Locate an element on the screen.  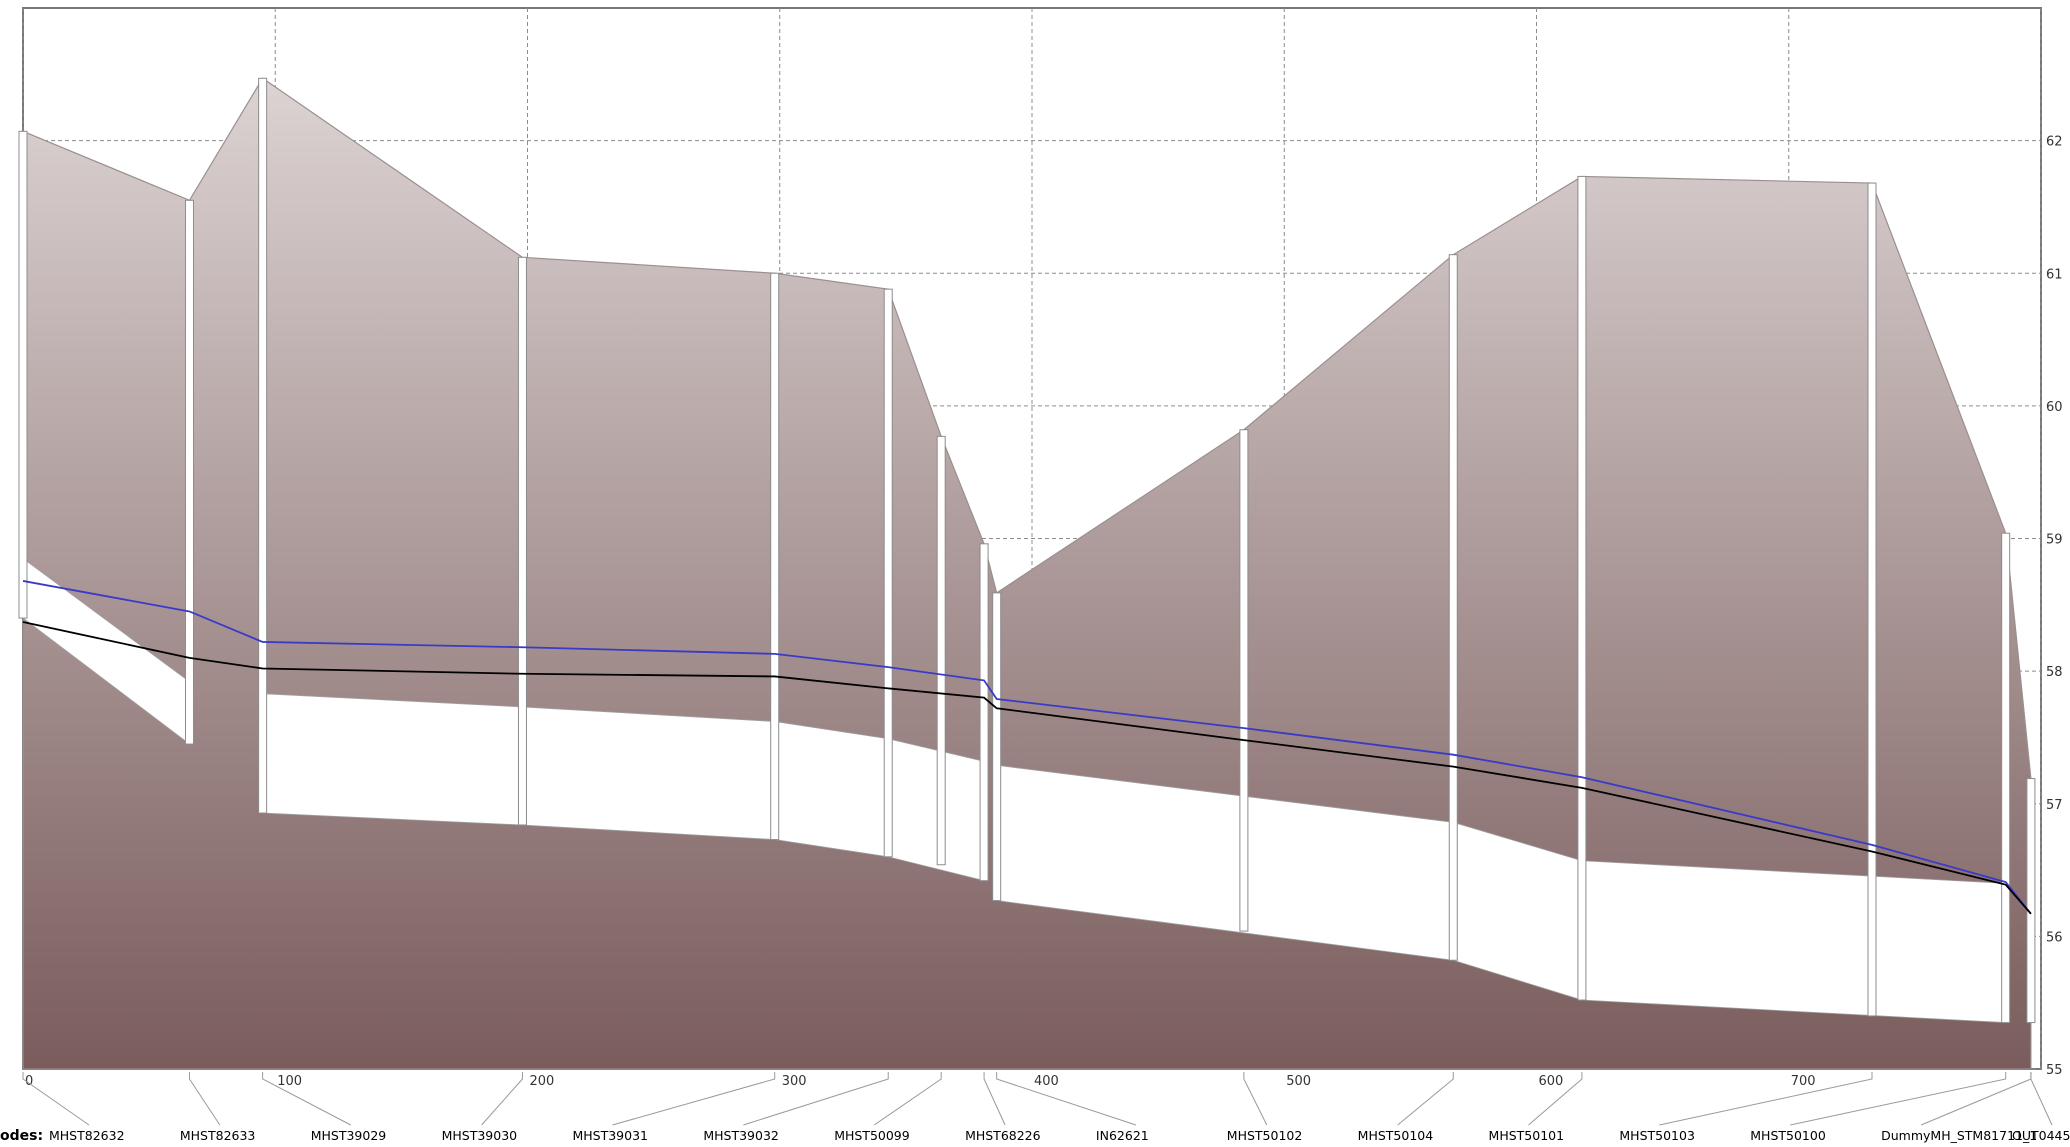
node-label: MHST39031 is located at coordinates (610, 1135).